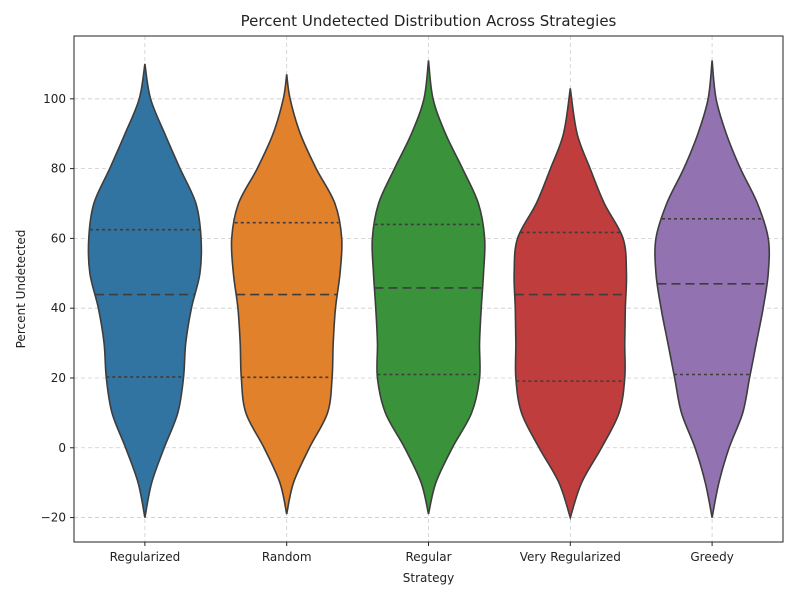 The height and width of the screenshot is (600, 800). What do you see at coordinates (428, 557) in the screenshot?
I see `x-tick-label: Regular` at bounding box center [428, 557].